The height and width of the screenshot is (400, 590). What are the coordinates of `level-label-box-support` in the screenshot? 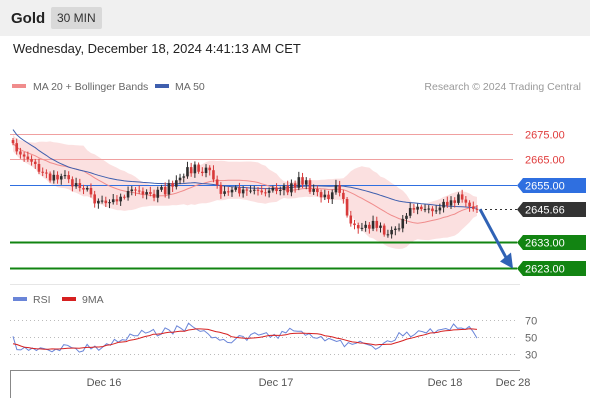 It's located at (551, 242).